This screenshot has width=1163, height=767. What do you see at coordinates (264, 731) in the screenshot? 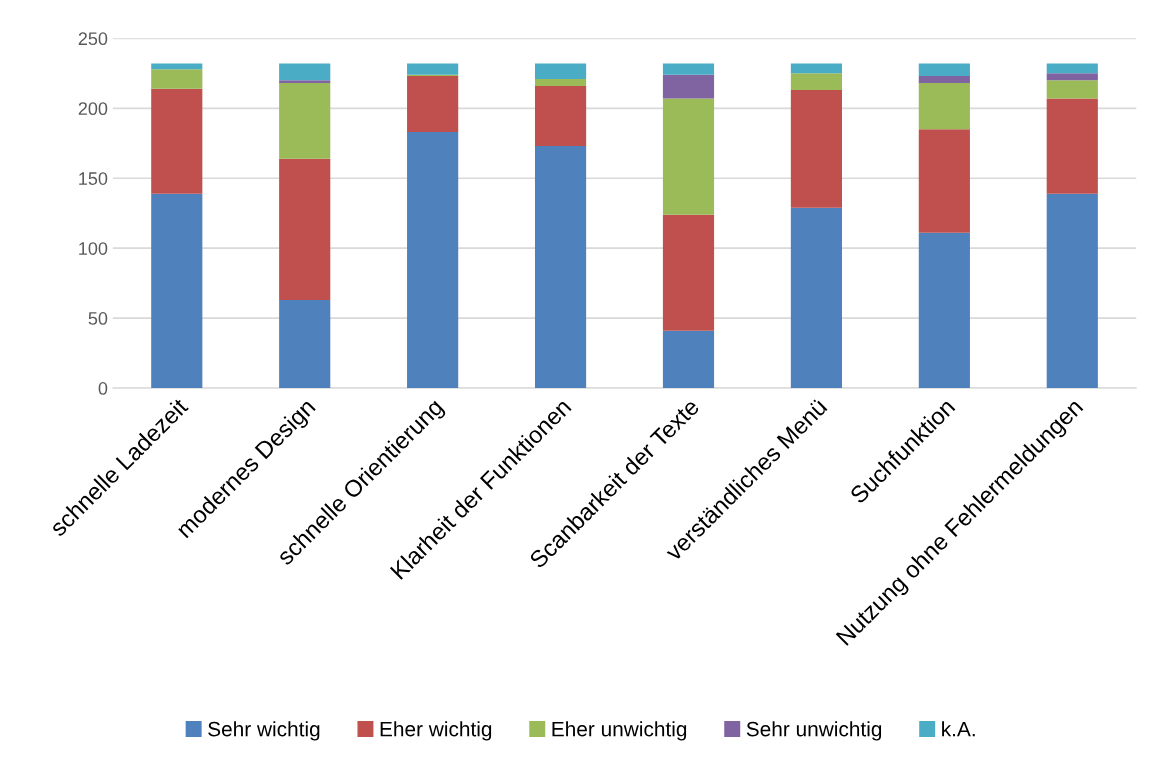
I see `legend-label: Sehr wichtig` at bounding box center [264, 731].